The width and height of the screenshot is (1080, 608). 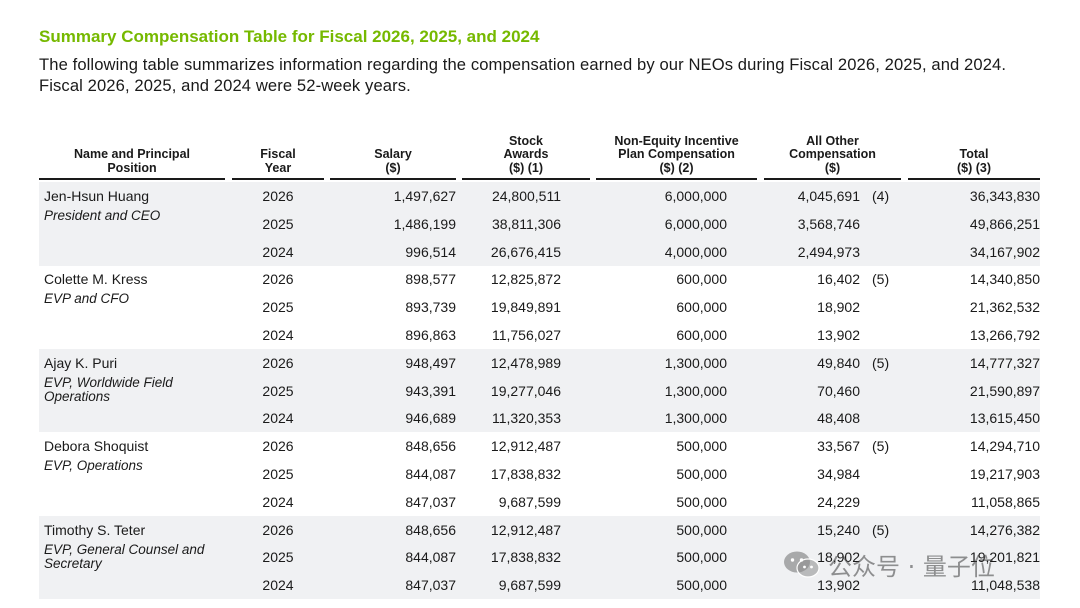 I want to click on cell-total: 49,866,251, so click(x=1004, y=223).